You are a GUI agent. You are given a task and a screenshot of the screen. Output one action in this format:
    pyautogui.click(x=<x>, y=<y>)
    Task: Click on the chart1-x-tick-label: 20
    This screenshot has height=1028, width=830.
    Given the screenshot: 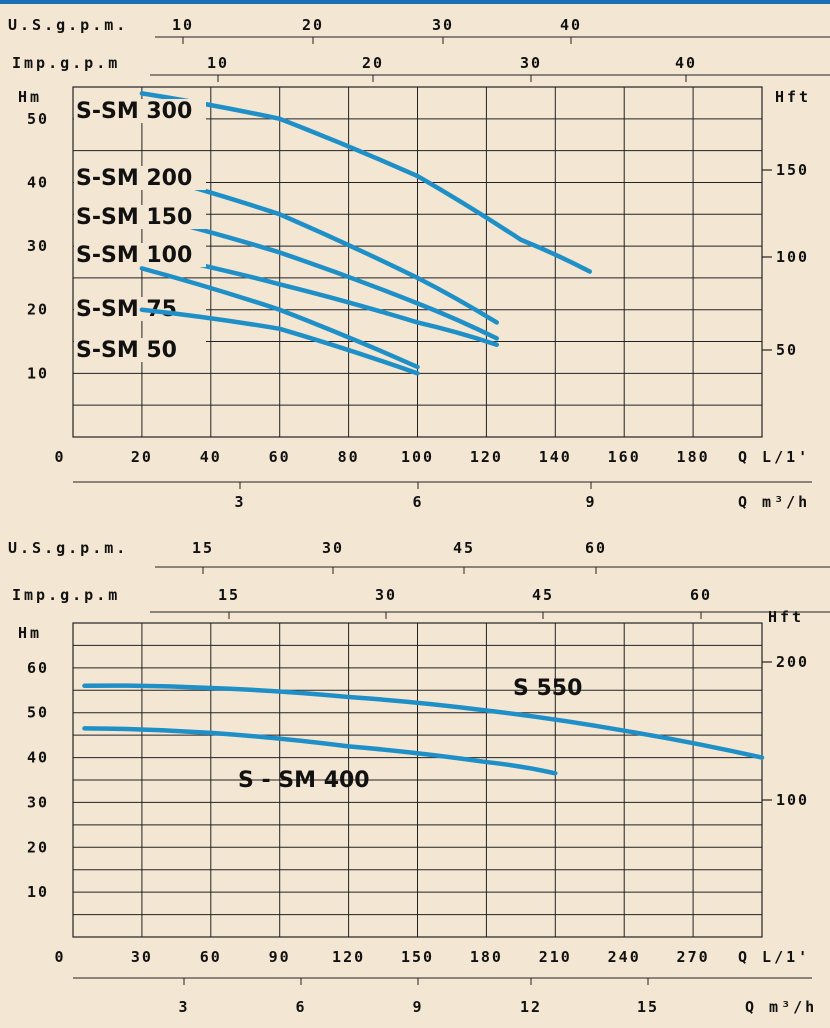 What is the action you would take?
    pyautogui.click(x=142, y=457)
    